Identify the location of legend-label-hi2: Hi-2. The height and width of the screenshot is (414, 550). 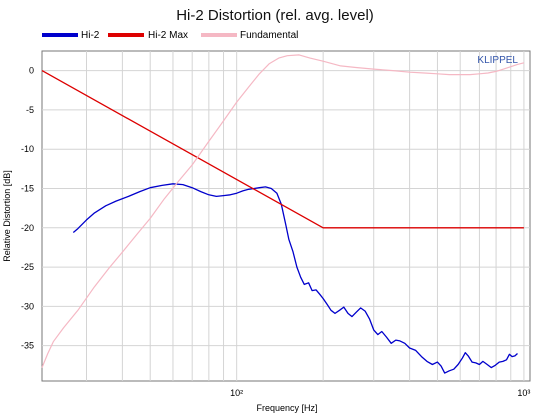
(90, 35).